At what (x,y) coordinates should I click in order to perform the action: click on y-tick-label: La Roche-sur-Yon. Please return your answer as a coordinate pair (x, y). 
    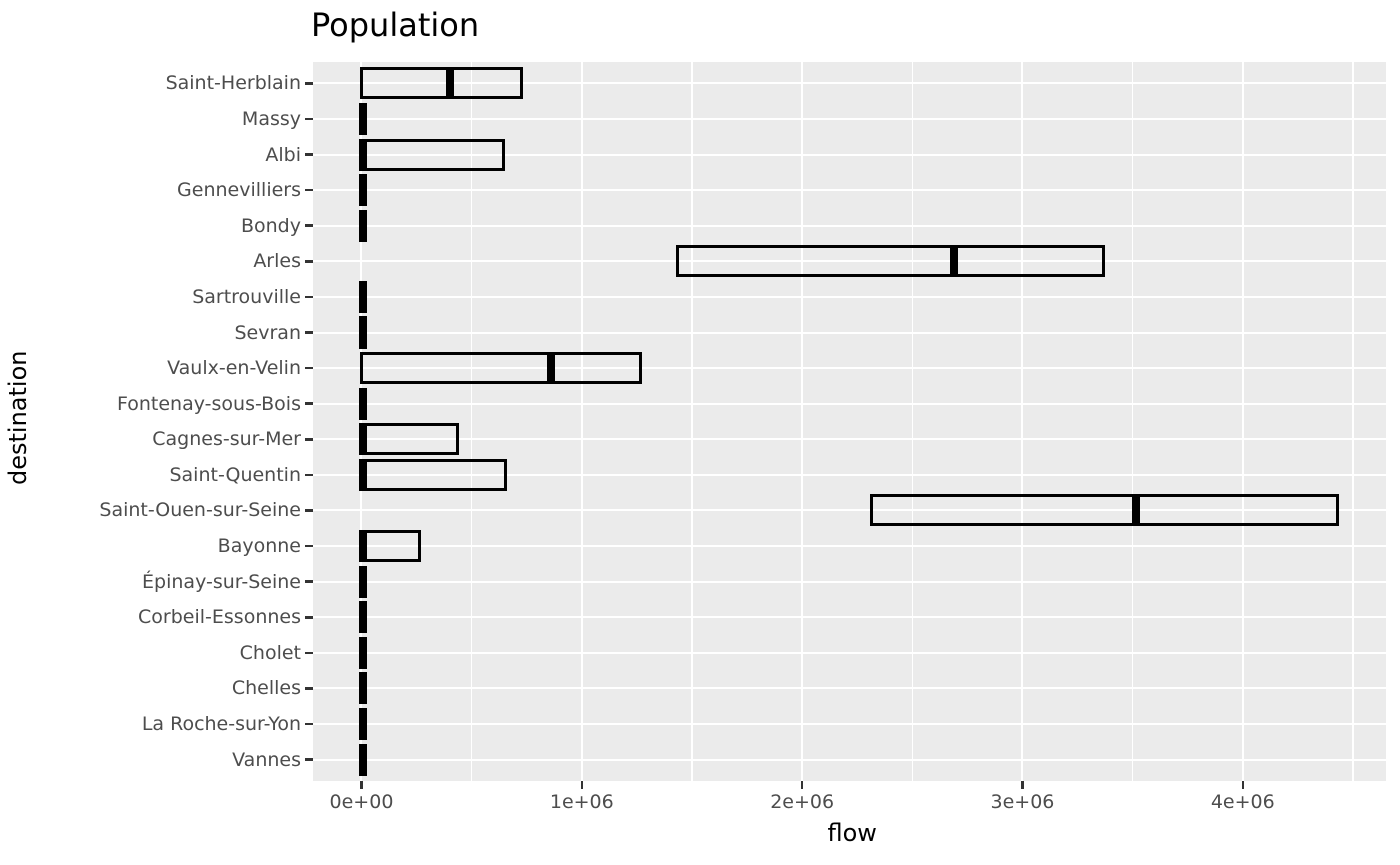
    Looking at the image, I should click on (221, 724).